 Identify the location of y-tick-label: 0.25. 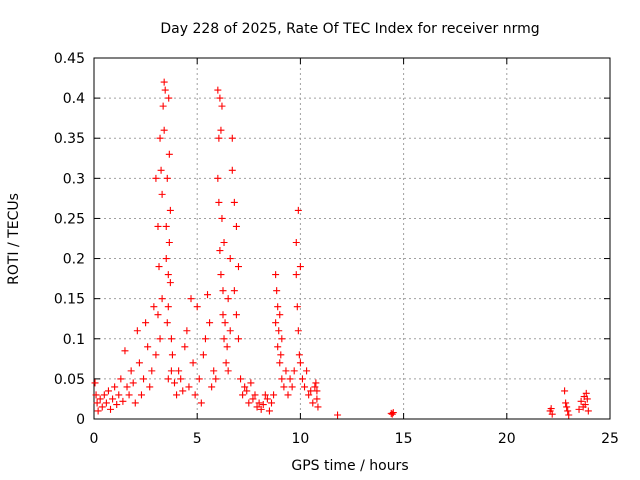
(69, 219).